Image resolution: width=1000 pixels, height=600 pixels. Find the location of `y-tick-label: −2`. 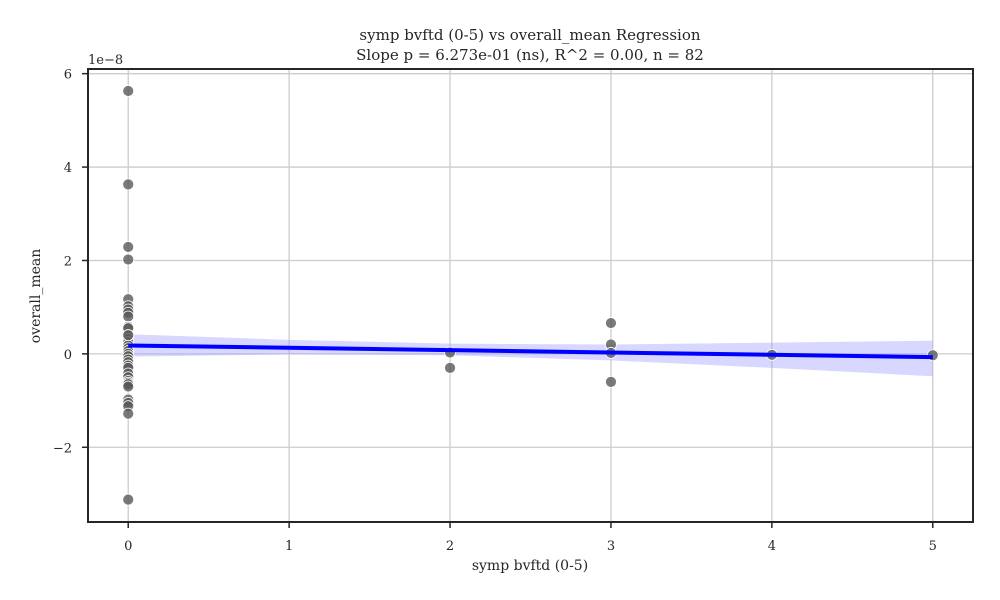

y-tick-label: −2 is located at coordinates (62, 448).